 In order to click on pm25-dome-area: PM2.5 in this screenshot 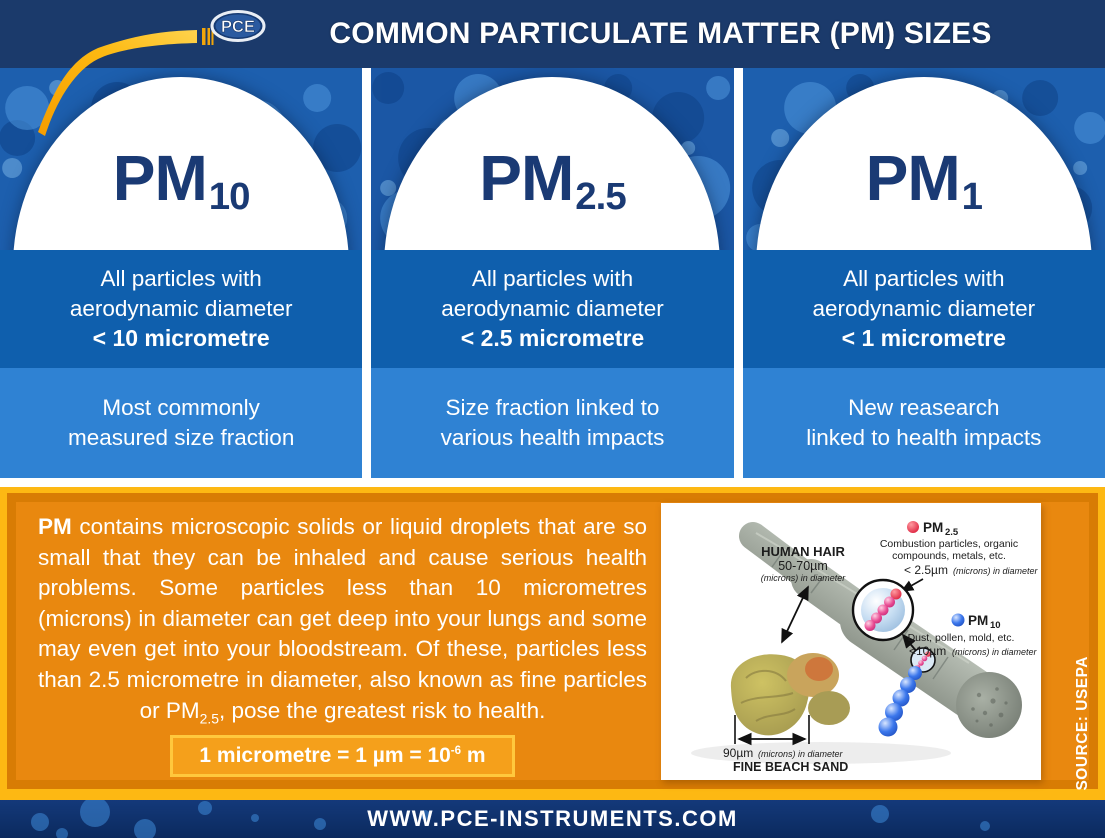, I will do `click(552, 159)`.